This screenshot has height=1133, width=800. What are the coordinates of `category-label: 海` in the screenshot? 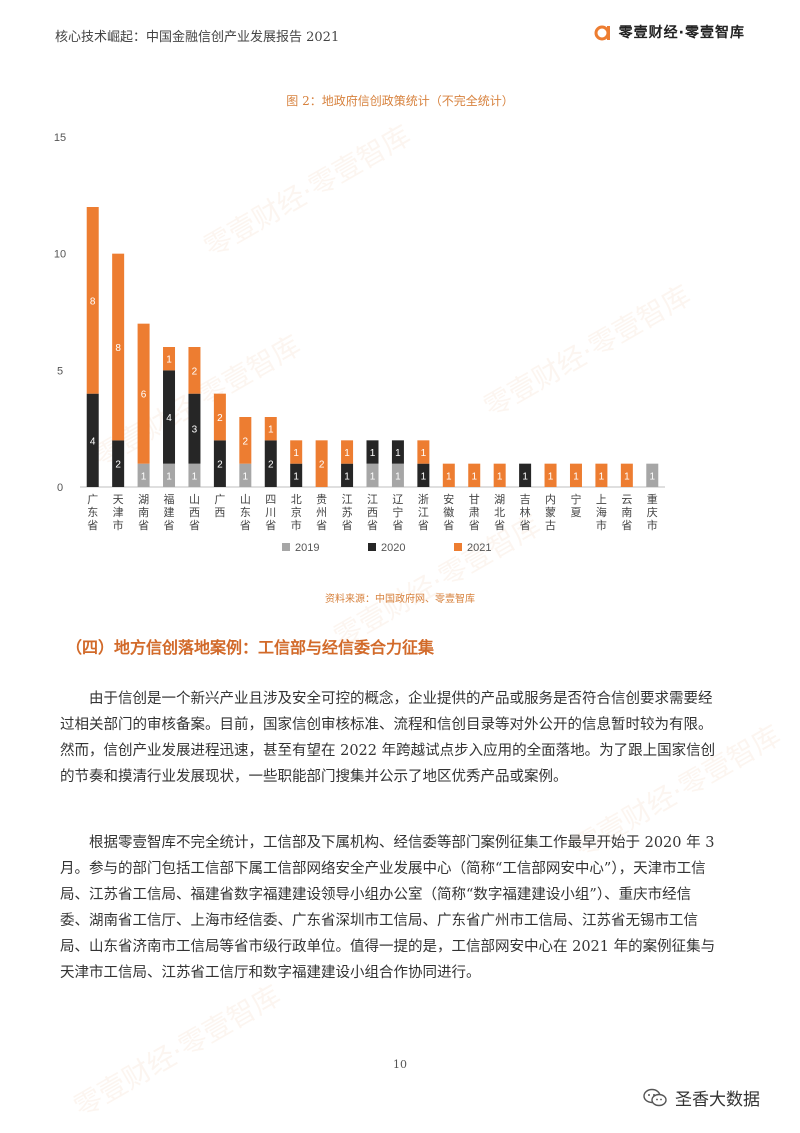 It's located at (601, 512).